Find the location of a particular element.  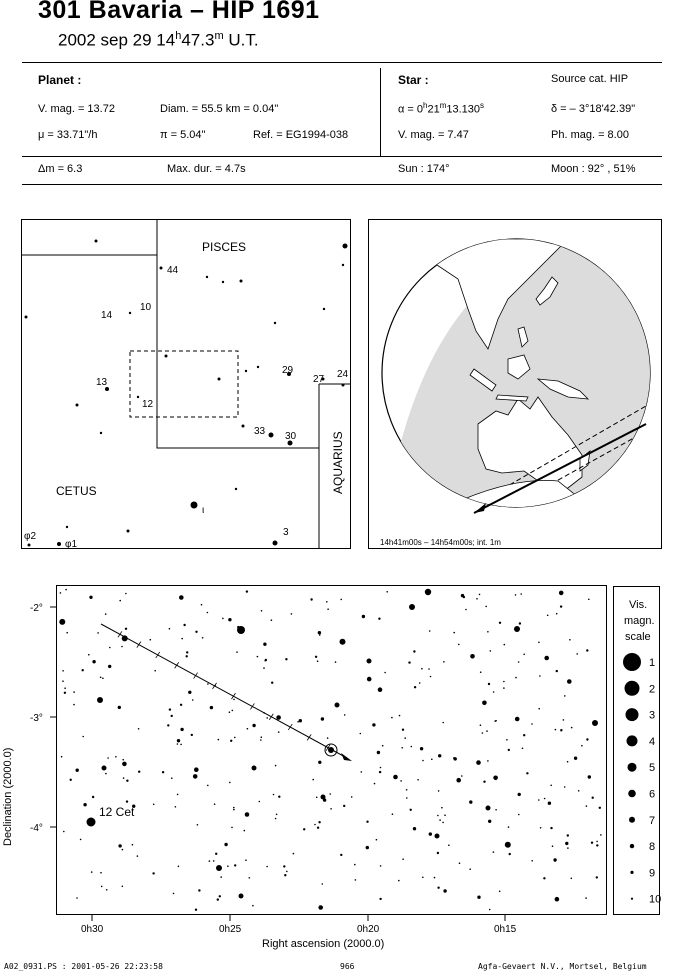

time-minutes: 47.3 is located at coordinates (198, 40).